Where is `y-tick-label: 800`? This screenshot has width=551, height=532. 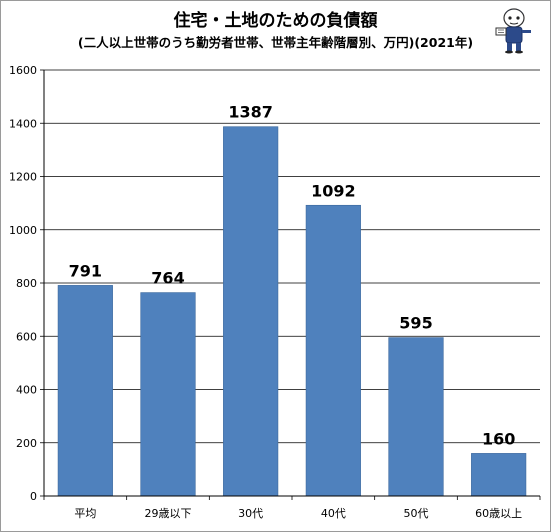 y-tick-label: 800 is located at coordinates (26, 283).